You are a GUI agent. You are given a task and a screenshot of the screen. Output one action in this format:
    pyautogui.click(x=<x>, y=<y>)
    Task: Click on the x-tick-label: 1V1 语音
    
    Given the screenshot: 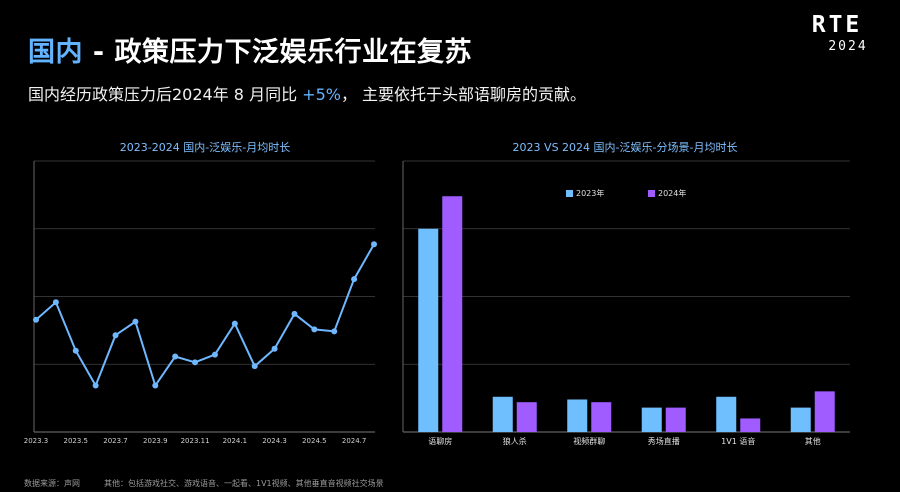 What is the action you would take?
    pyautogui.click(x=738, y=441)
    